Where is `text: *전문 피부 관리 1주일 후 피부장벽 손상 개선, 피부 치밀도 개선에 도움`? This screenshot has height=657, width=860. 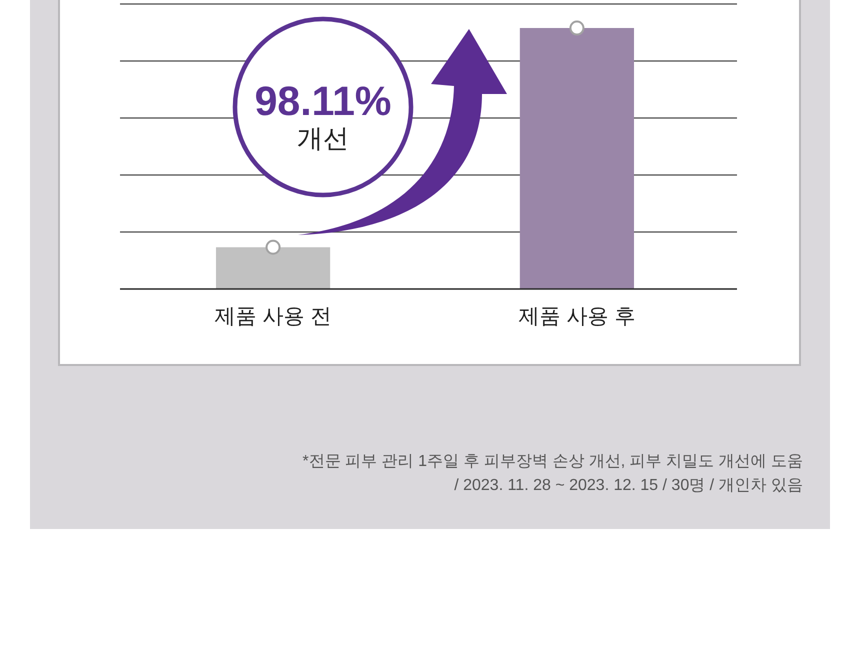
text: *전문 피부 관리 1주일 후 피부장벽 손상 개선, 피부 치밀도 개선에 도움 is located at coordinates (552, 461).